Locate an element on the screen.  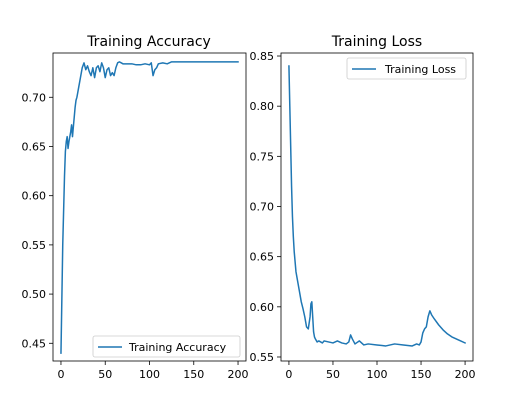
chart-title: Training Loss is located at coordinates (376, 42).